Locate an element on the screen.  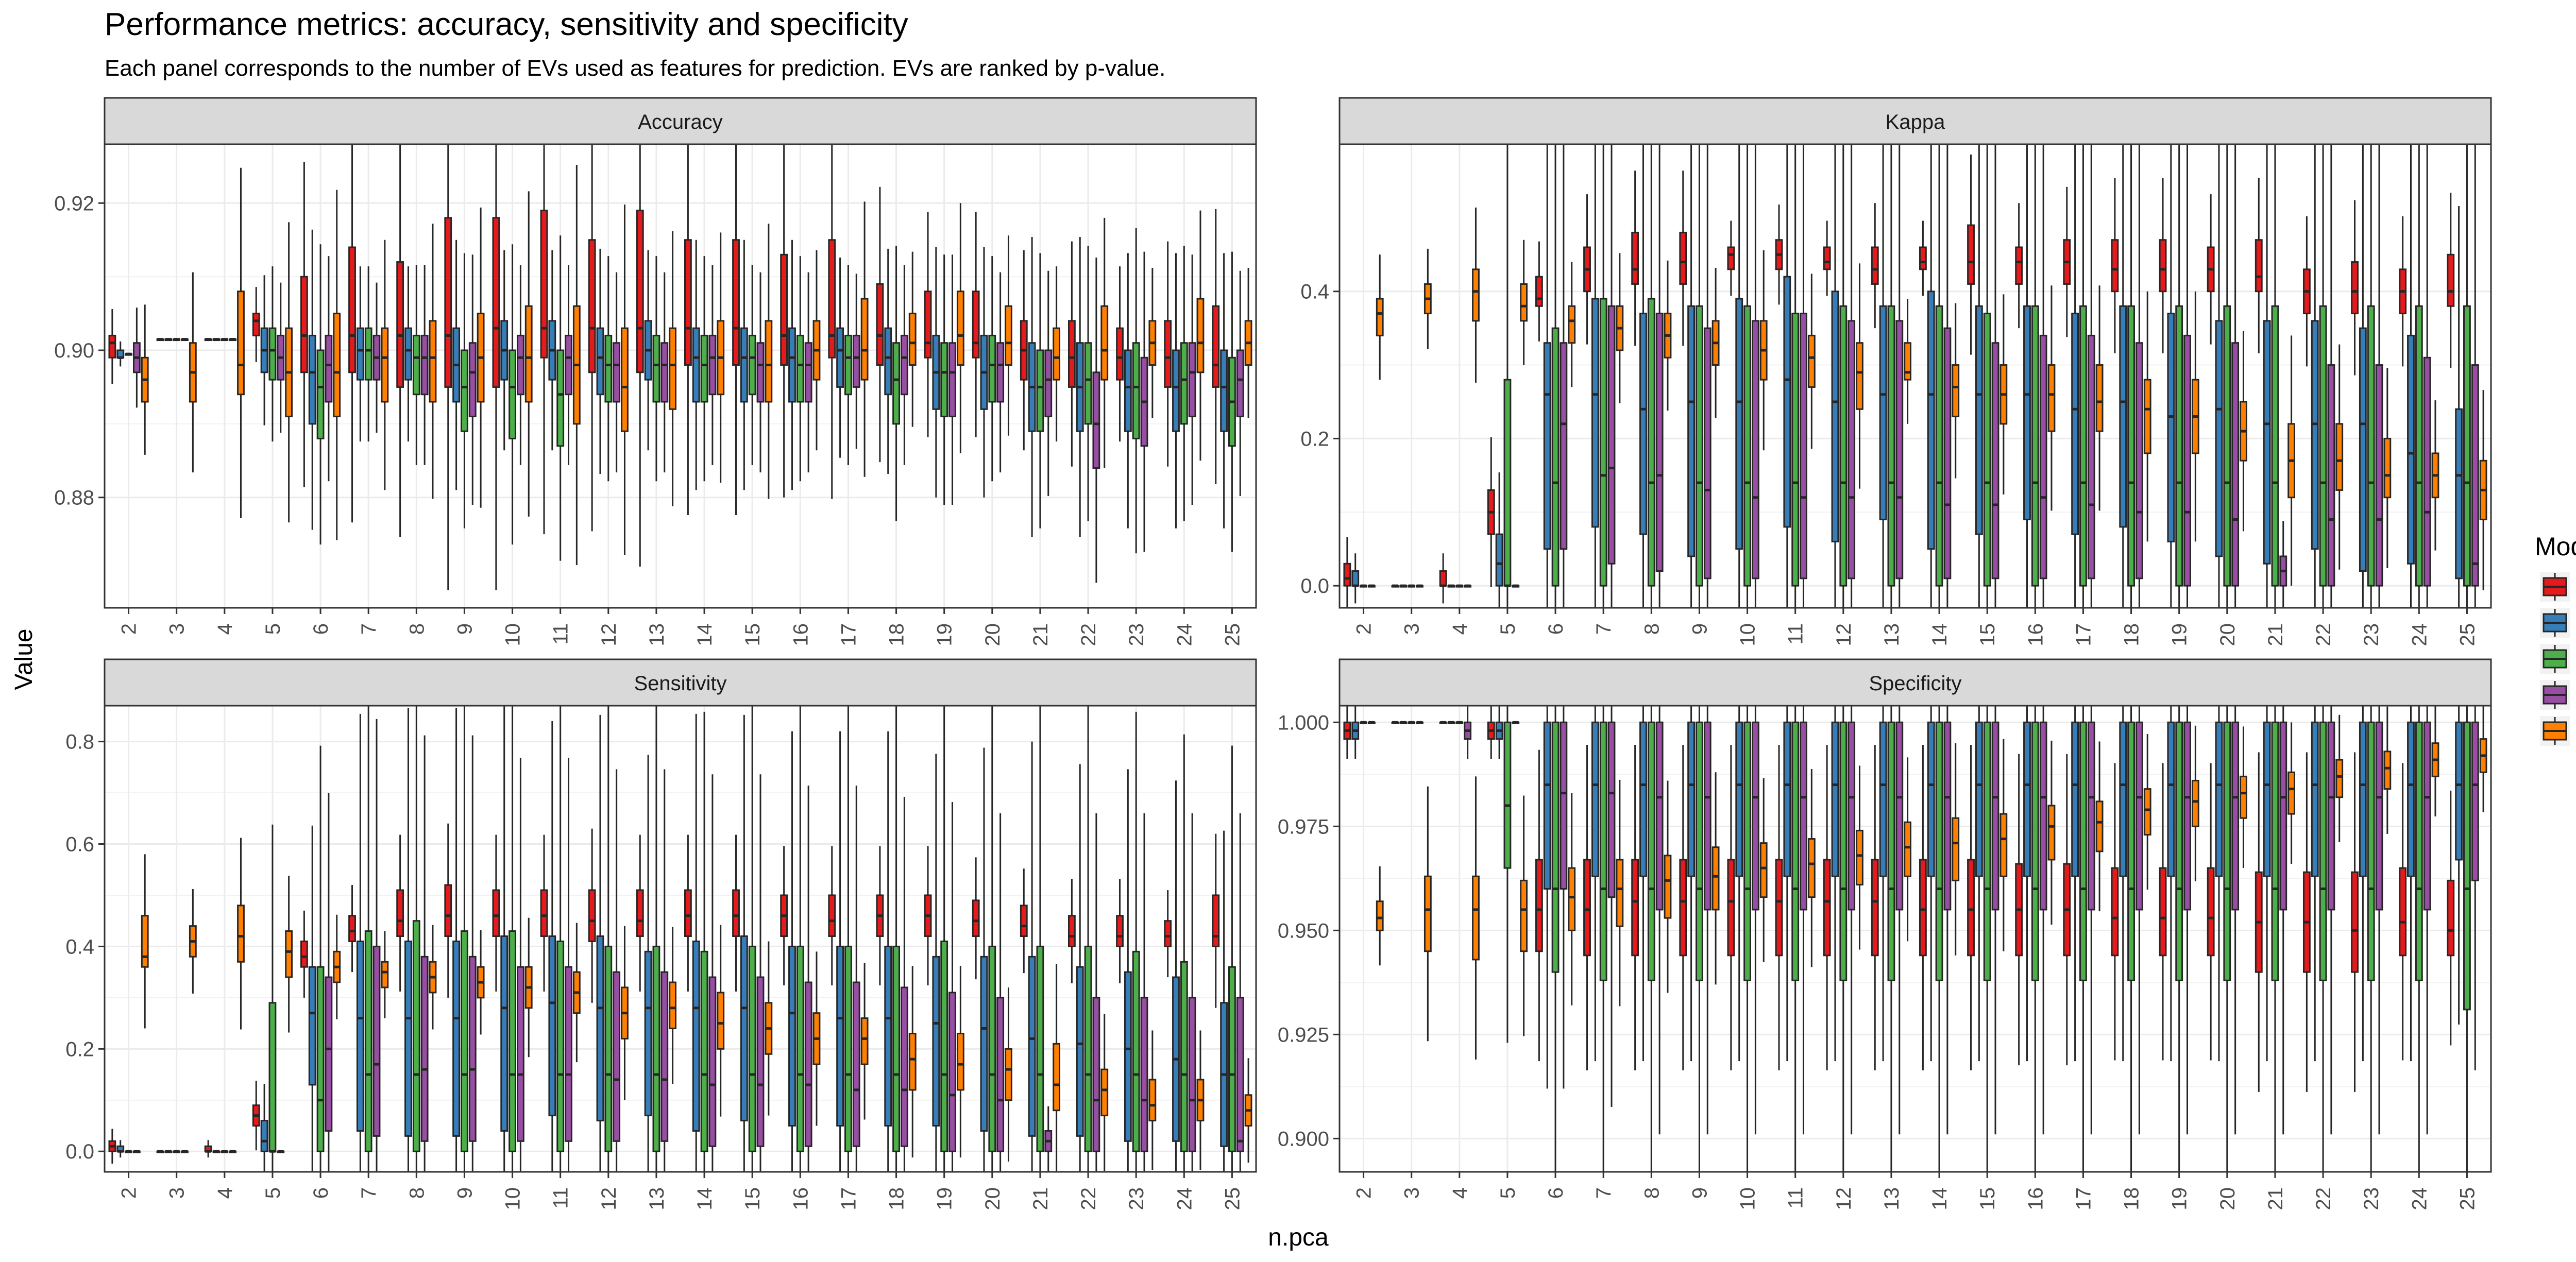
x-tick-label: 23 is located at coordinates (1136, 634).